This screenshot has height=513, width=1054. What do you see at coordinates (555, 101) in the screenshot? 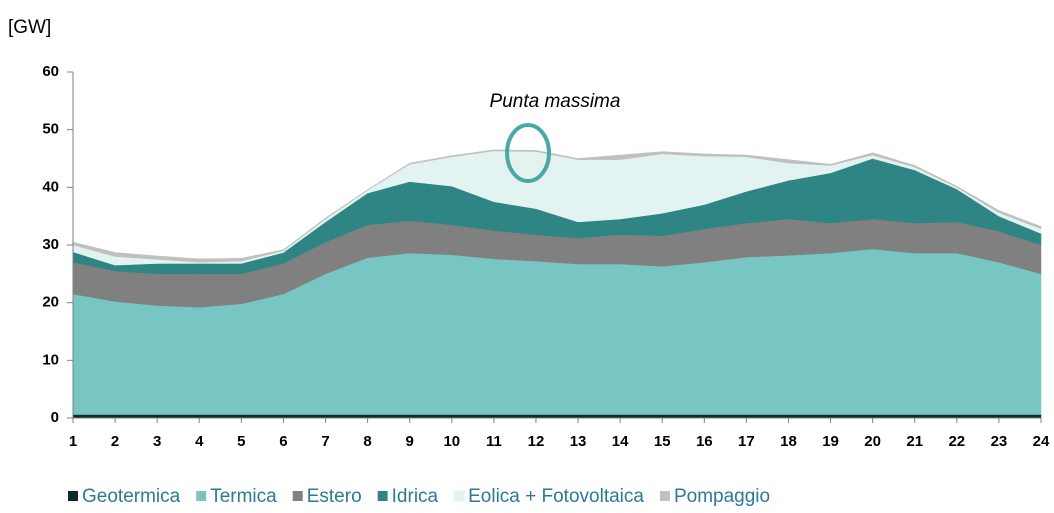
I see `annotation: Punta massima` at bounding box center [555, 101].